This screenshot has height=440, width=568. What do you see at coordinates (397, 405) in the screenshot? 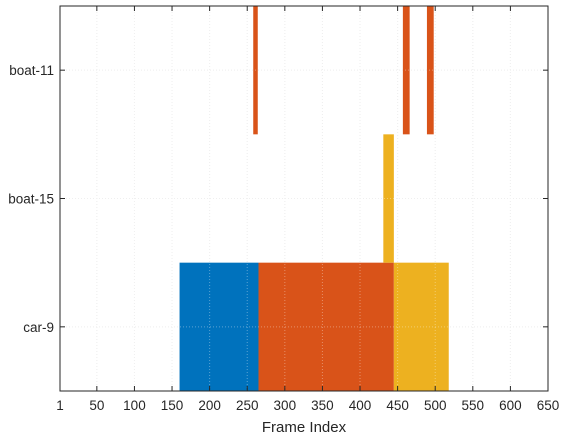
I see `x-tick-label: 450` at bounding box center [397, 405].